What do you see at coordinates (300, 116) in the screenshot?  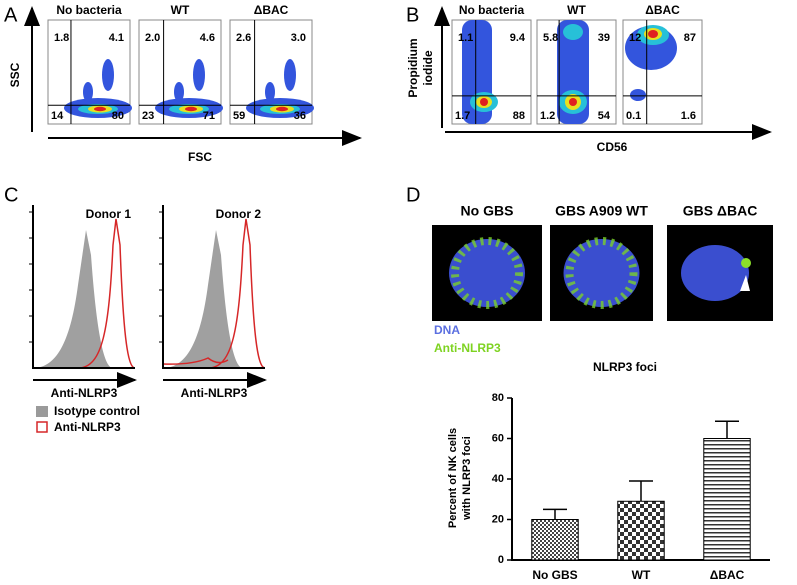 I see `quadrant-value: 36` at bounding box center [300, 116].